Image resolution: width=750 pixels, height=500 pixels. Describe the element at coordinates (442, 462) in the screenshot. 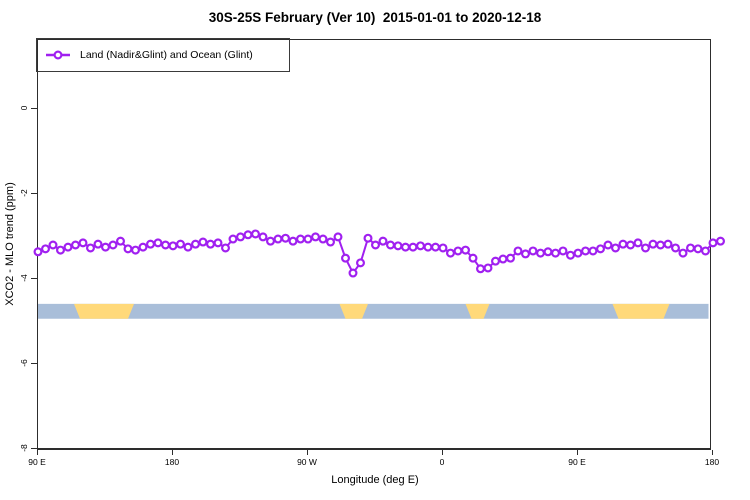

I see `x-tick-label: 0` at that location.